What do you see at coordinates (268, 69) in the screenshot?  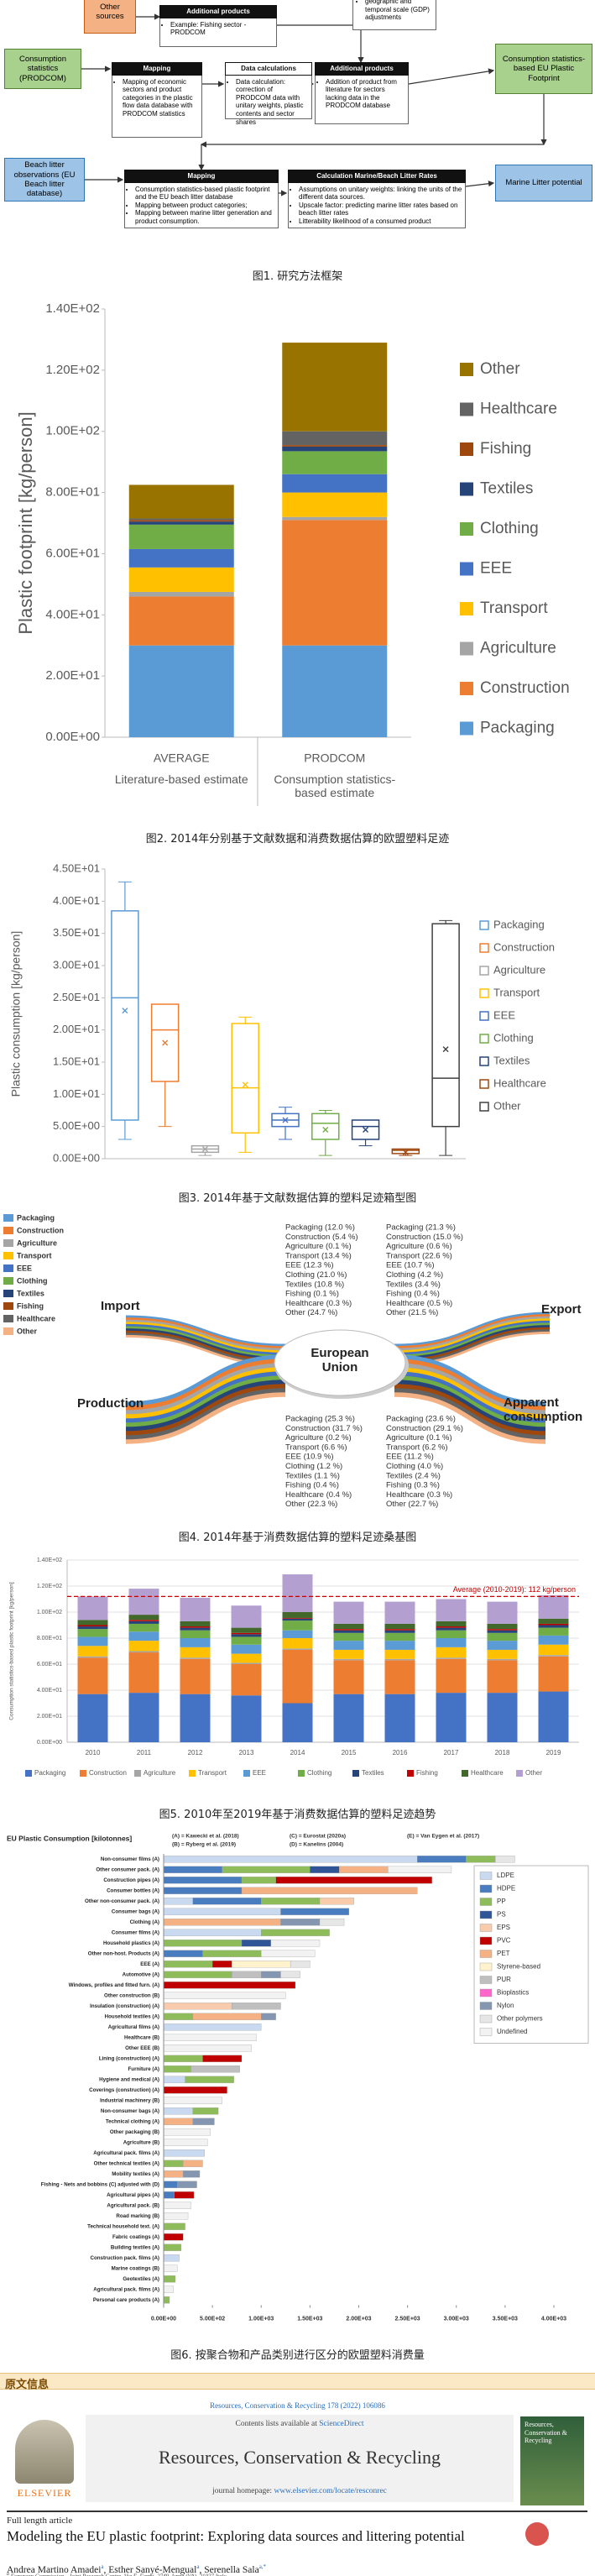 I see `node-header: Data calculations` at bounding box center [268, 69].